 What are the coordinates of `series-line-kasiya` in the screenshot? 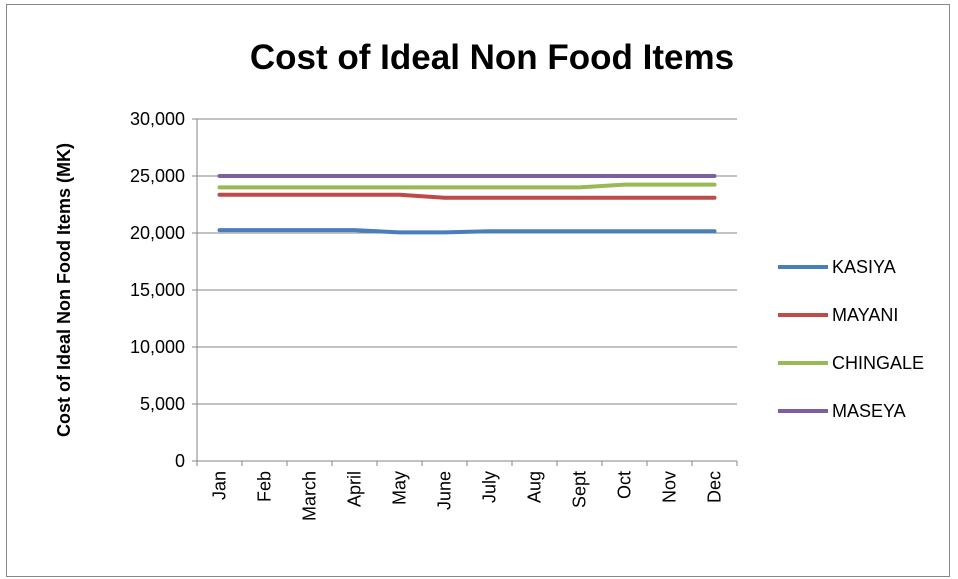 It's located at (467, 231).